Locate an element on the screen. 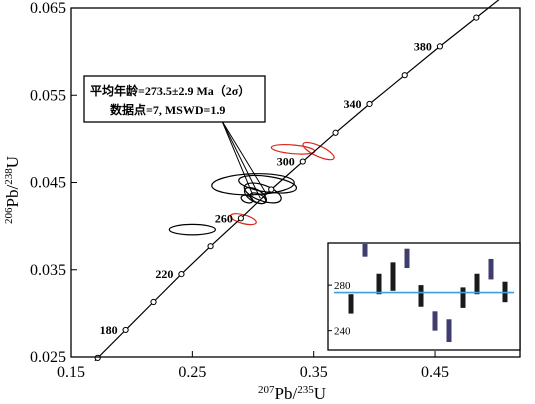 The image size is (535, 404). x-tick-label: 0.45 is located at coordinates (435, 372).